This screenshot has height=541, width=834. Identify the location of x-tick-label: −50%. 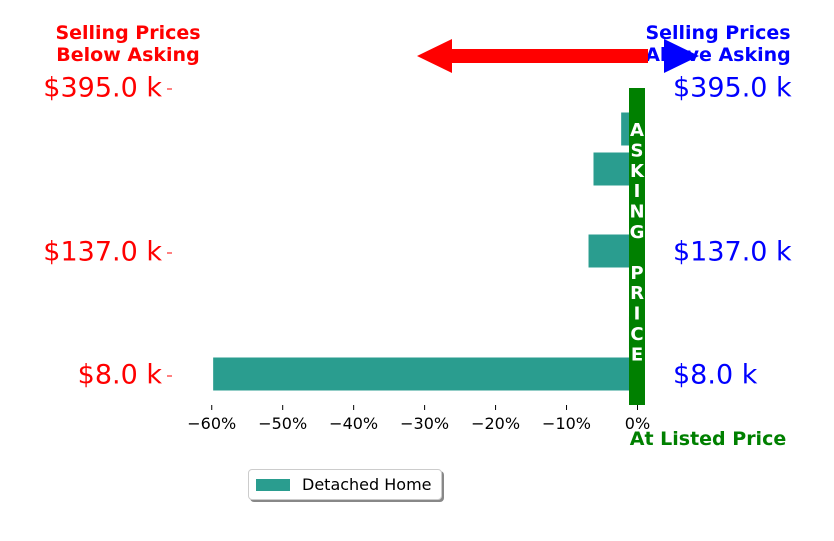
(282, 423).